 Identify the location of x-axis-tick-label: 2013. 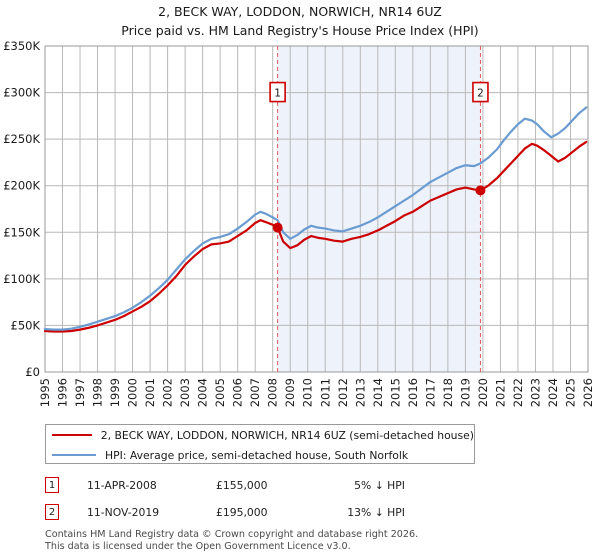
(360, 392).